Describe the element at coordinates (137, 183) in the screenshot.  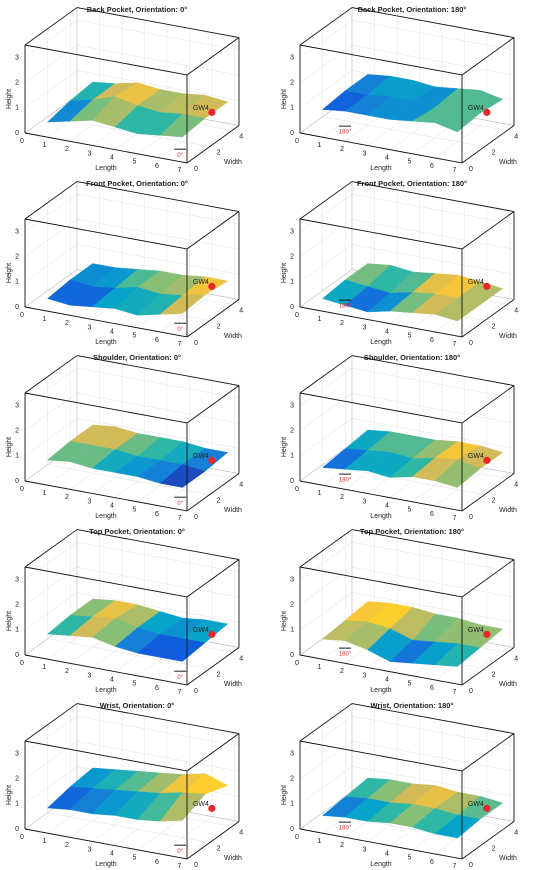
I see `panel-title: Front Pocket, Orientation: 0°` at that location.